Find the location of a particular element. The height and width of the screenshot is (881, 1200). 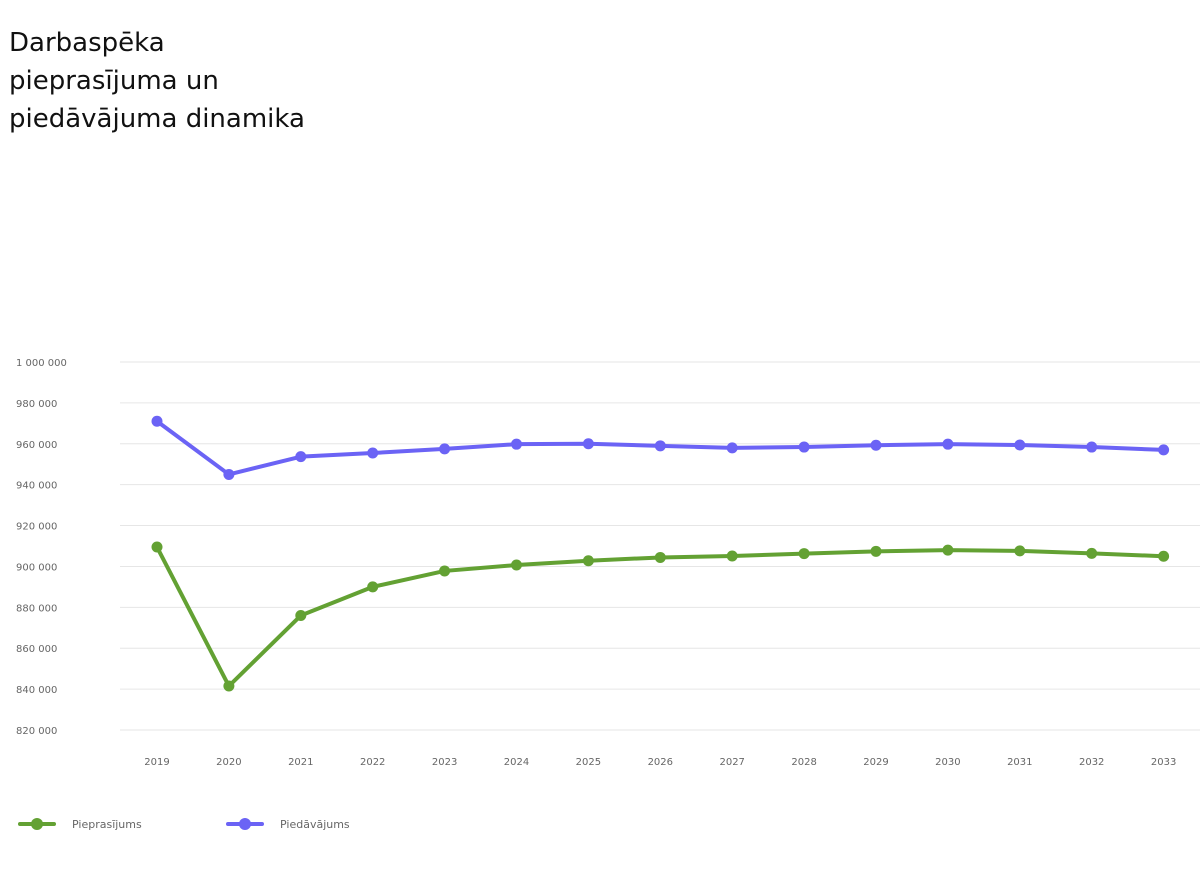

legend-label-piedavajums: Piedāvājums is located at coordinates (315, 824).